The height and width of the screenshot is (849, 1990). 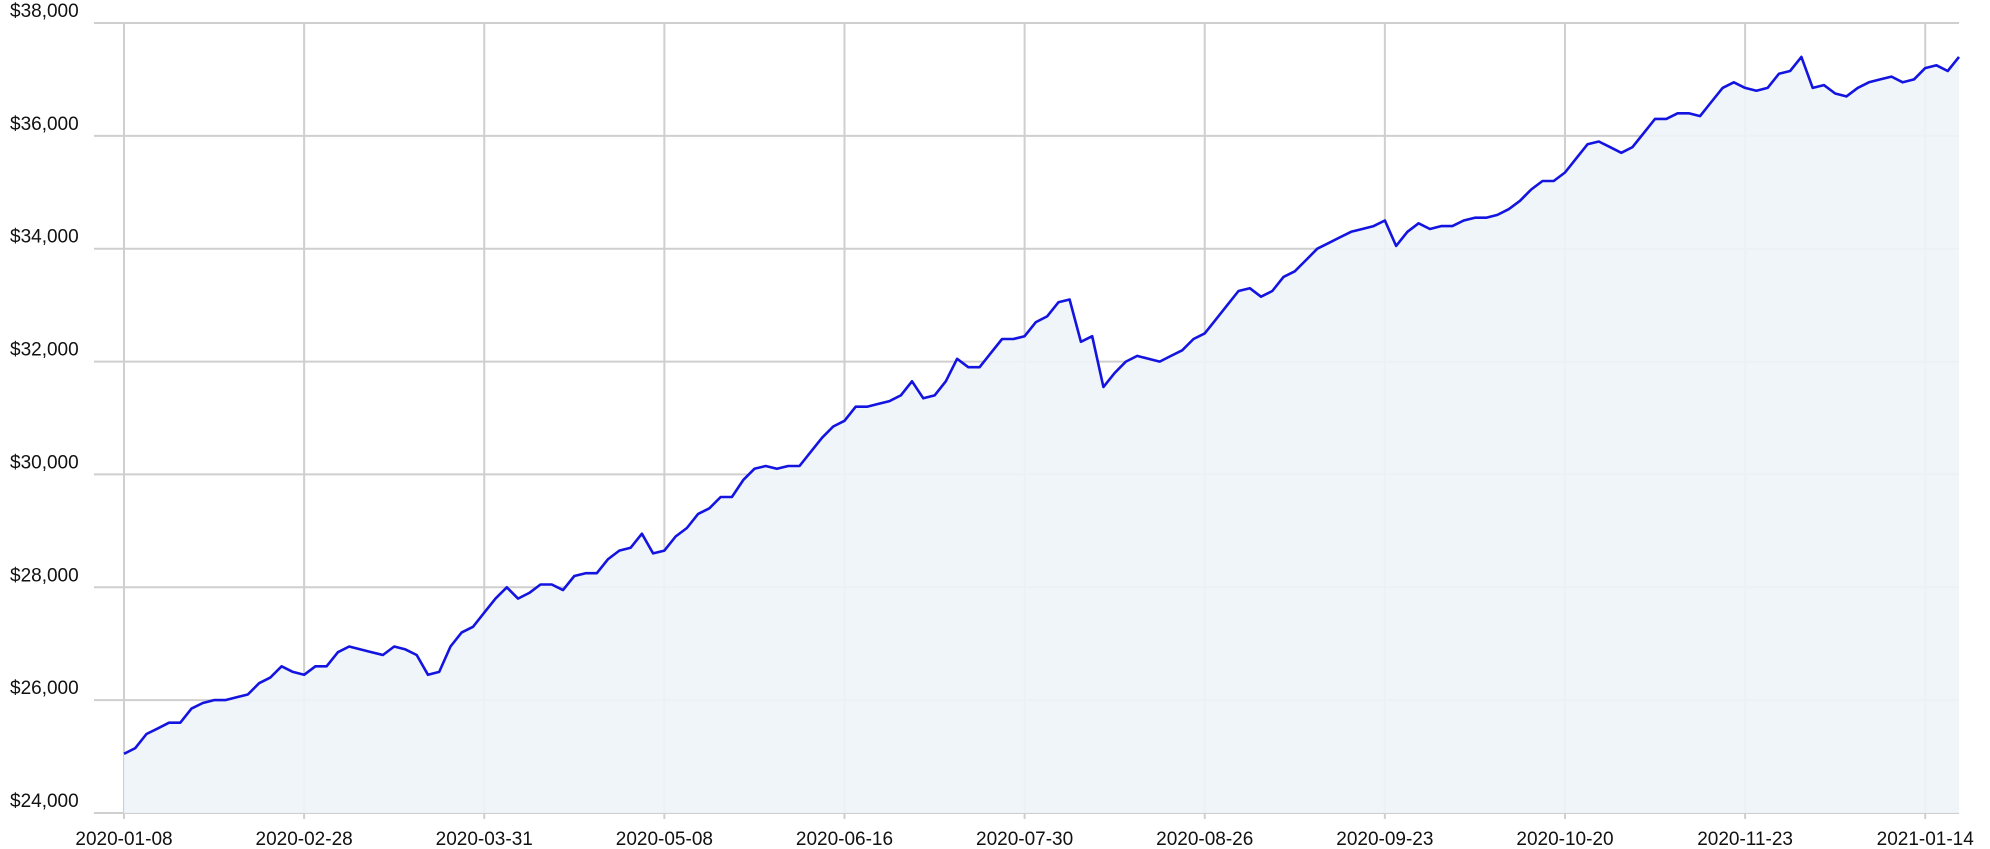 What do you see at coordinates (1564, 839) in the screenshot?
I see `x-tick-label: 2020-10-20` at bounding box center [1564, 839].